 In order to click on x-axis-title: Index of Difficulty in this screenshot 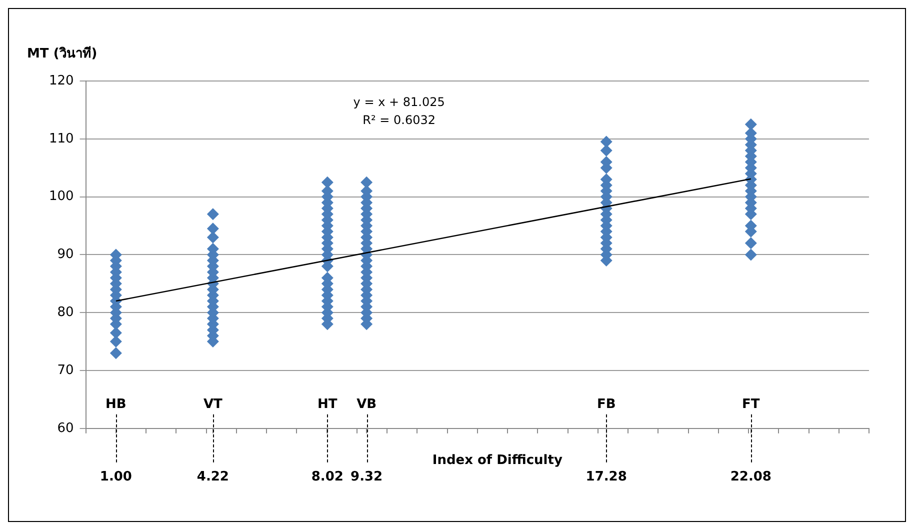, I will do `click(497, 460)`.